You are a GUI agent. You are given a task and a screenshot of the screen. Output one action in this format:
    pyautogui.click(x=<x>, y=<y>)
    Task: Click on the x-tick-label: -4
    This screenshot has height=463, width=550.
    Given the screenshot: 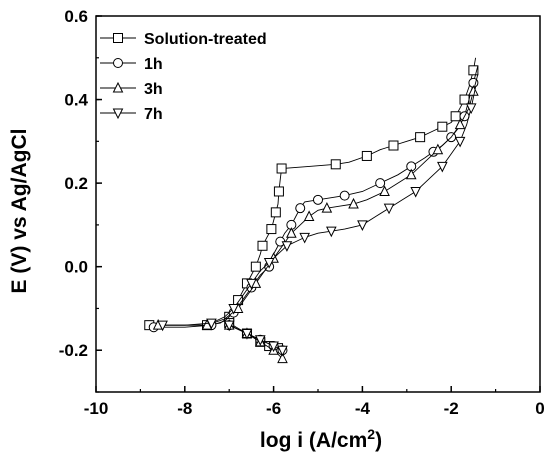 What is the action you would take?
    pyautogui.click(x=363, y=408)
    